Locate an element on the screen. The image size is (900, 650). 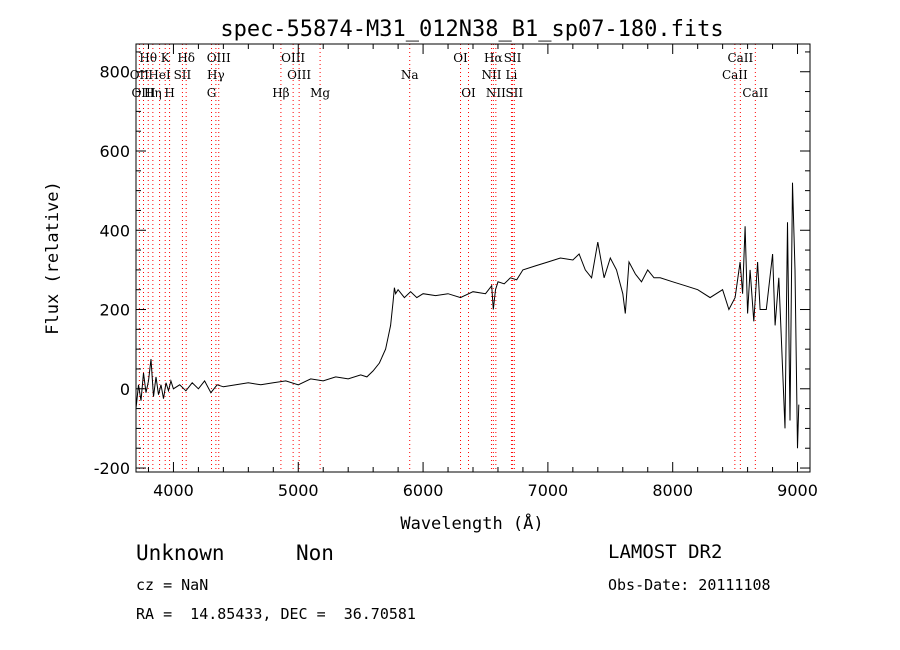
x-axis-label: Wavelength (Å) is located at coordinates (471, 523).